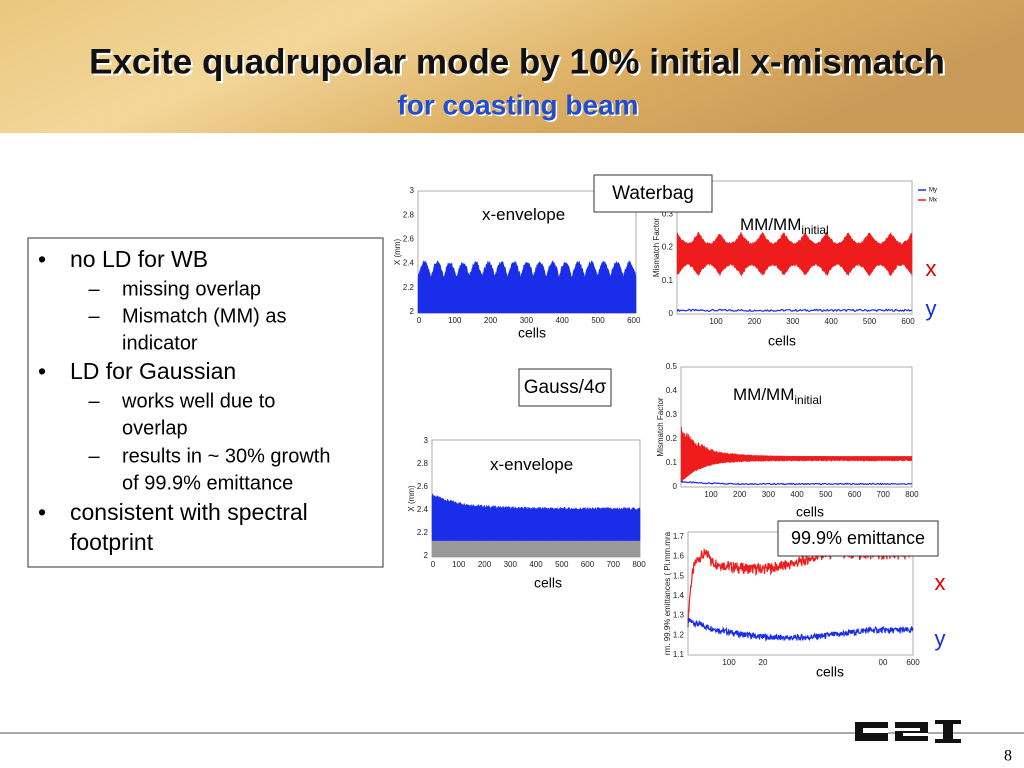 The height and width of the screenshot is (768, 1024). What do you see at coordinates (226, 456) in the screenshot?
I see `bullet-text: results in ~ 30% growth` at bounding box center [226, 456].